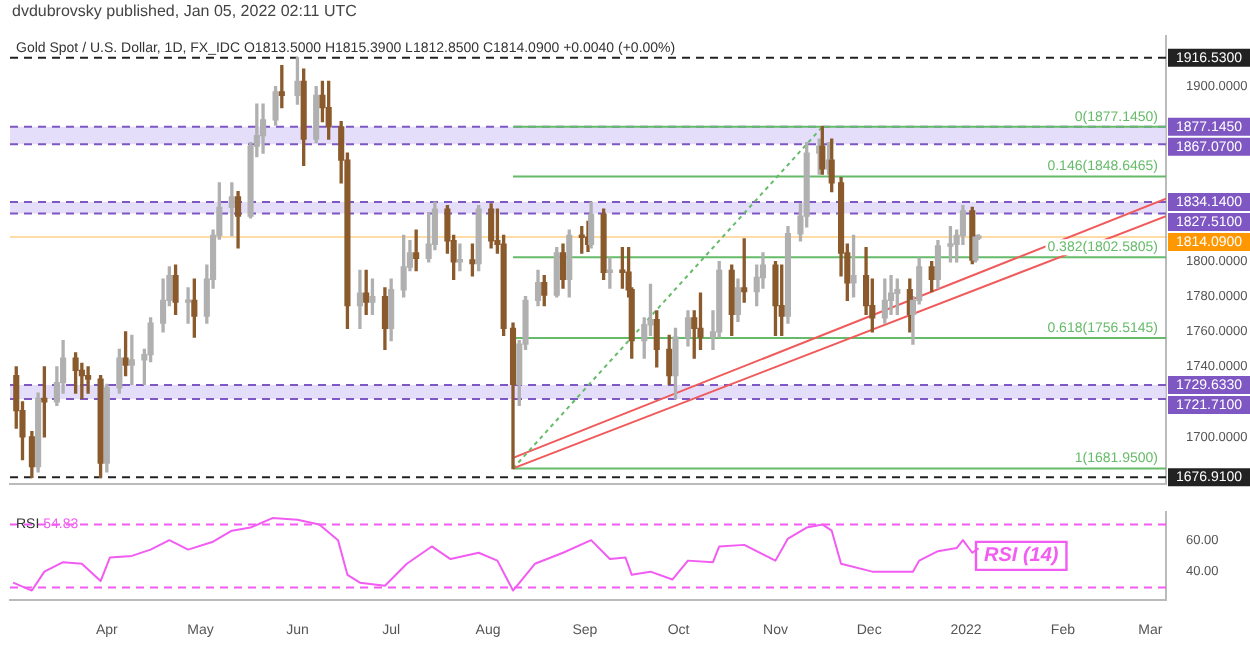 Image resolution: width=1250 pixels, height=656 pixels. What do you see at coordinates (1022, 556) in the screenshot?
I see `annotation: RSI (14)` at bounding box center [1022, 556].